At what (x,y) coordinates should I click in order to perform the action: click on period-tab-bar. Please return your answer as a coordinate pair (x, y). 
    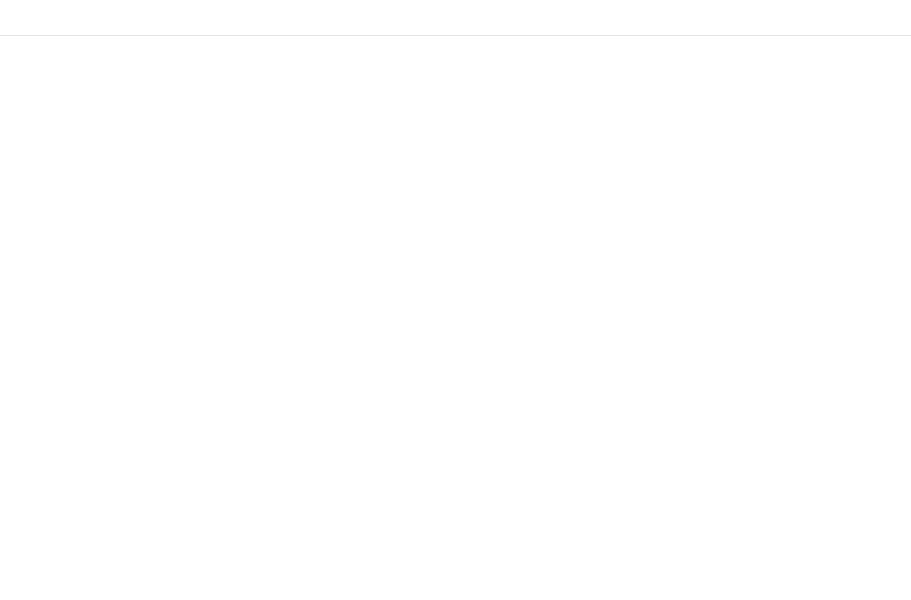
    Looking at the image, I should click on (455, 18).